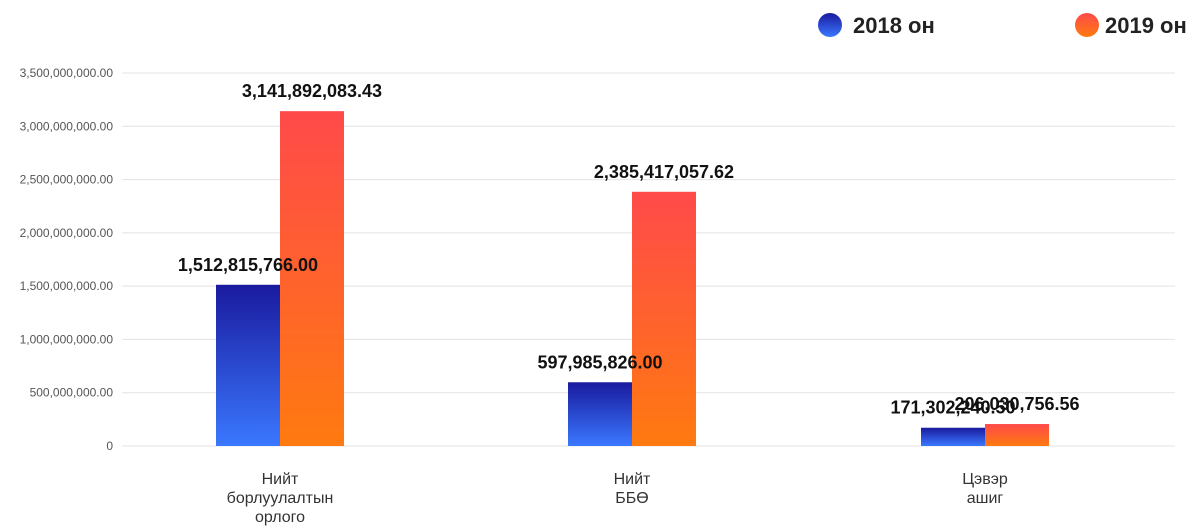 This screenshot has width=1191, height=531. Describe the element at coordinates (67, 233) in the screenshot. I see `y-tick-label: 2,000,000,000.00` at that location.